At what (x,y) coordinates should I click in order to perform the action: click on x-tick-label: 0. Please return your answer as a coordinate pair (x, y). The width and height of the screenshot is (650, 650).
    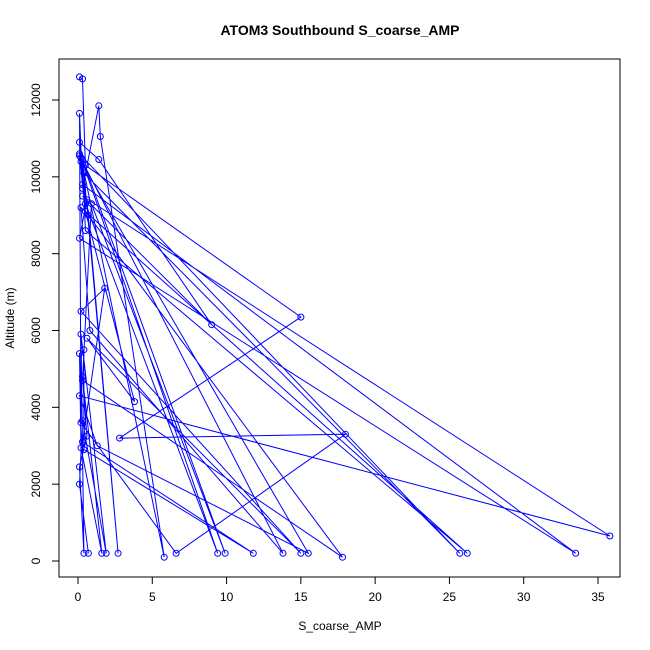
    Looking at the image, I should click on (78, 597).